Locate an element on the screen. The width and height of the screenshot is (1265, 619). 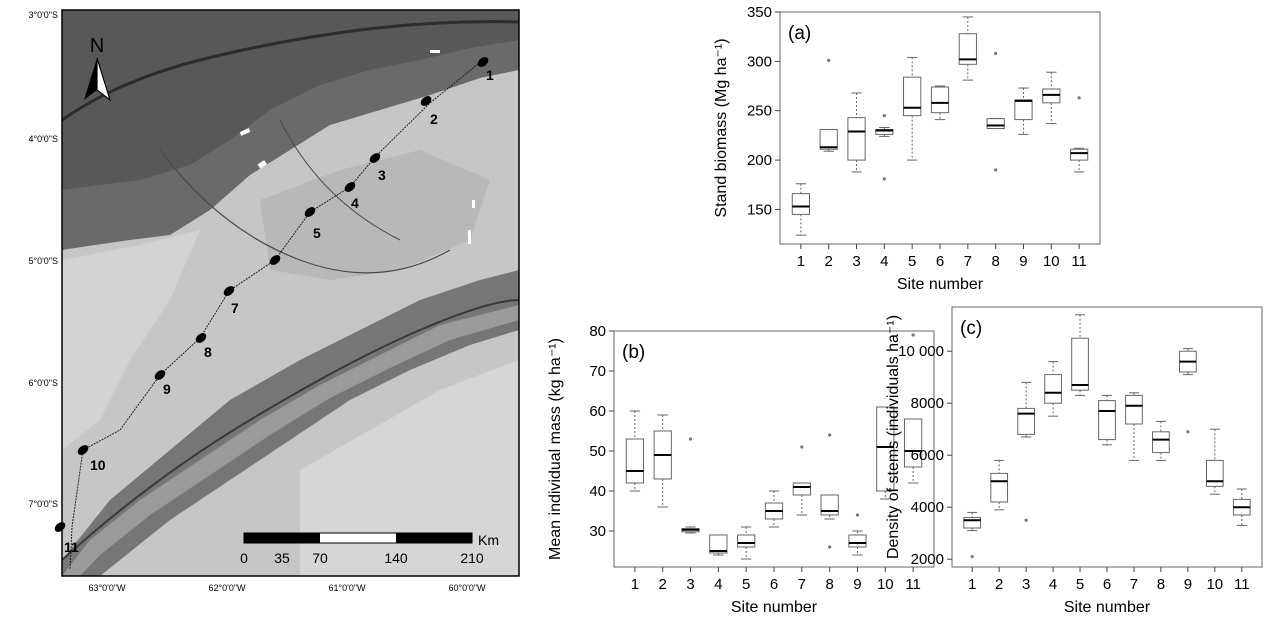
y-tick-label: 40 is located at coordinates (597, 491).